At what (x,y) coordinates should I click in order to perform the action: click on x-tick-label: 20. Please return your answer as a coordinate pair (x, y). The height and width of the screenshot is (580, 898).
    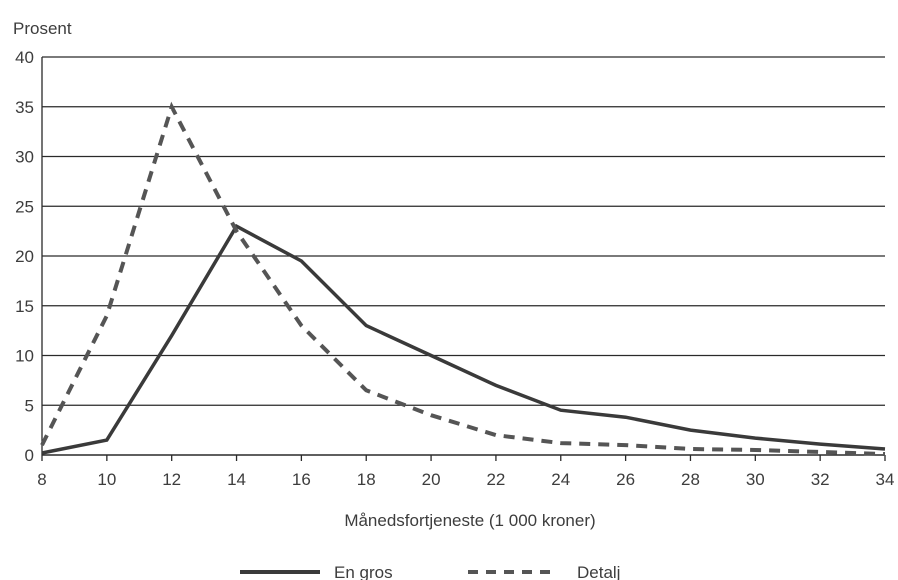
    Looking at the image, I should click on (431, 479).